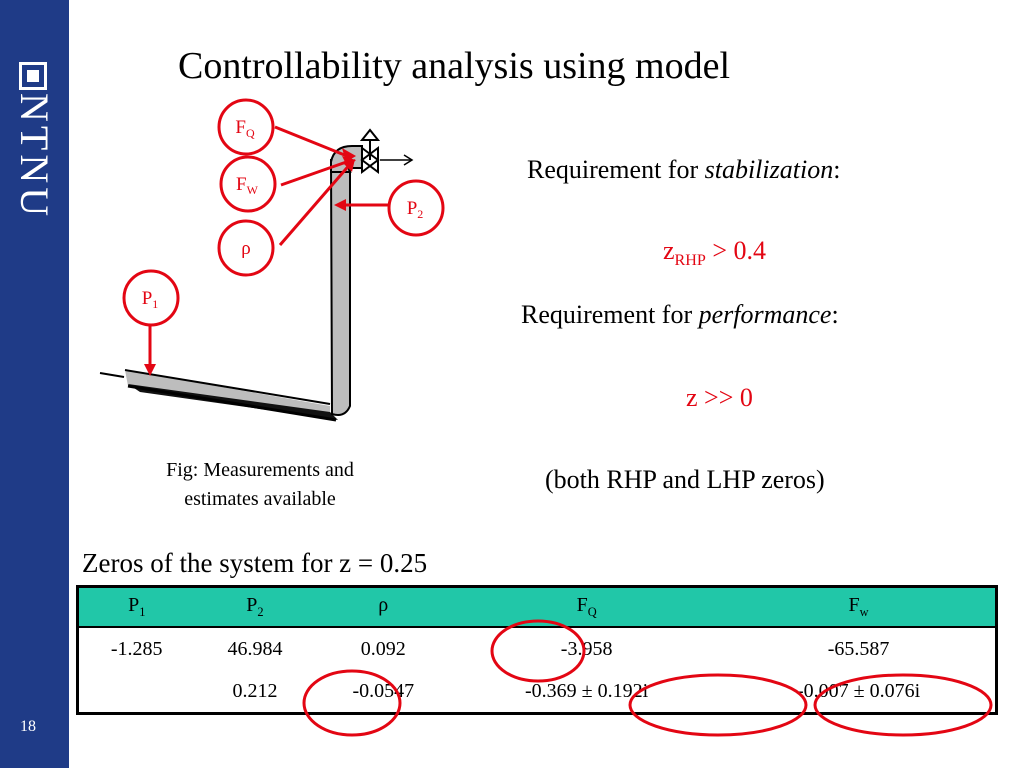  I want to click on header-fq: FQ, so click(587, 607).